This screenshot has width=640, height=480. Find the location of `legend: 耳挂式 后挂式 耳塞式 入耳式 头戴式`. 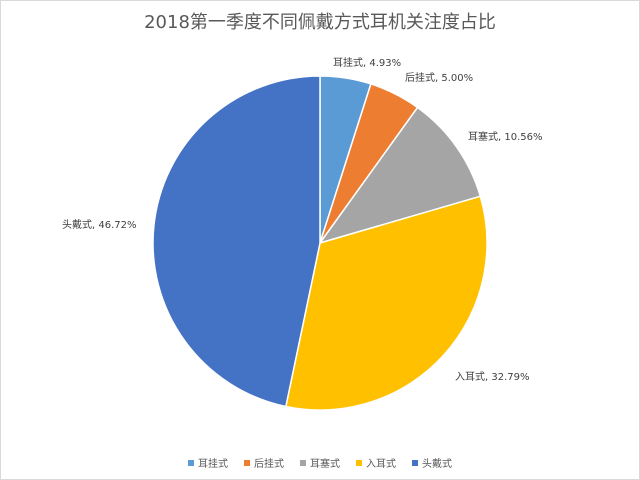

legend: 耳挂式 后挂式 耳塞式 入耳式 头戴式 is located at coordinates (320, 462).